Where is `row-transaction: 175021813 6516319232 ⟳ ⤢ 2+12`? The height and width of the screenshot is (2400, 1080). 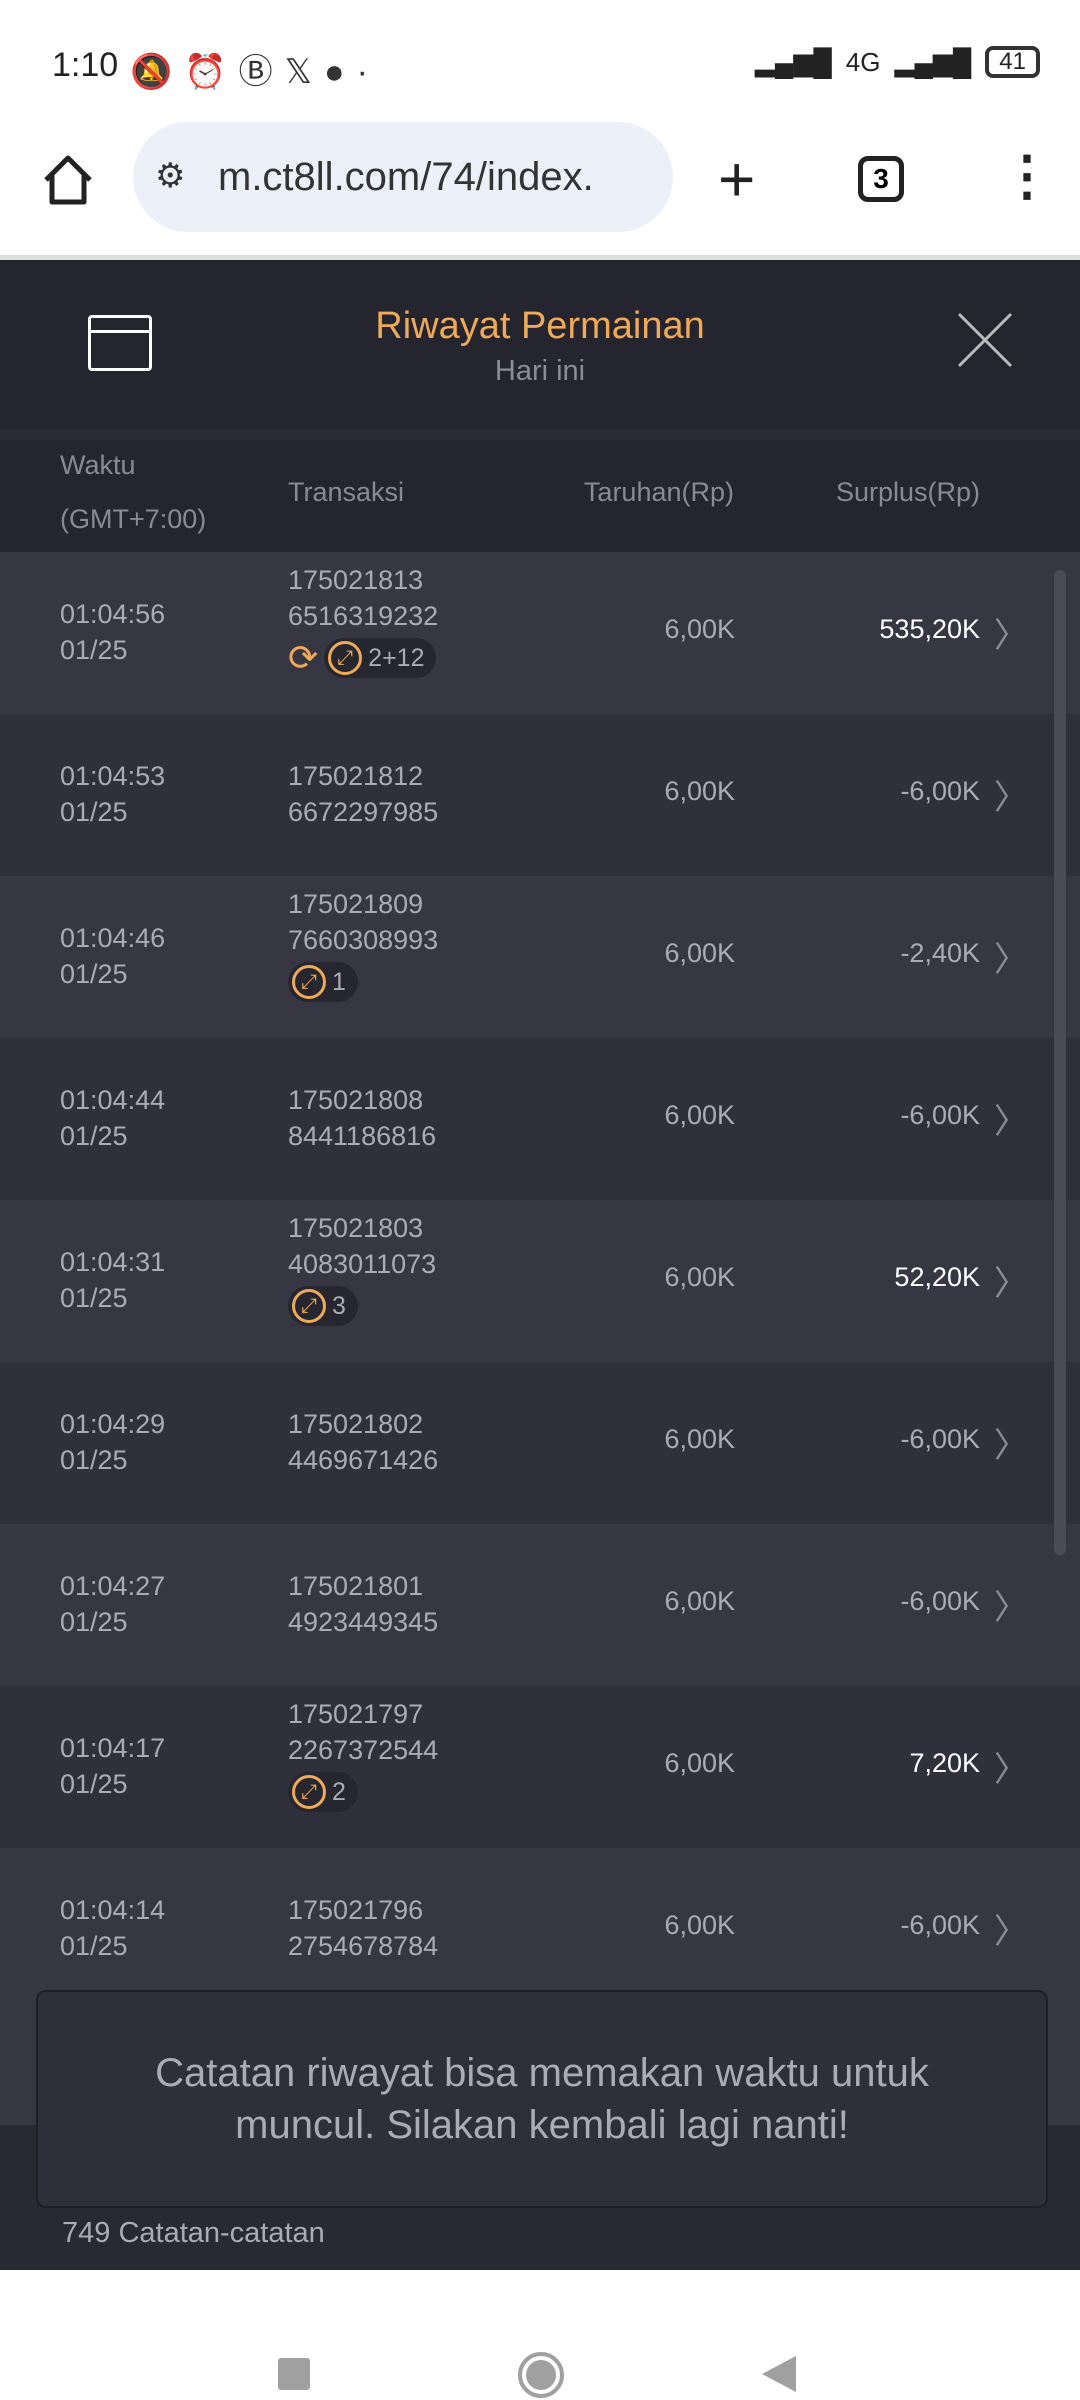 row-transaction: 175021813 6516319232 ⟳ ⤢ 2+12 is located at coordinates (363, 620).